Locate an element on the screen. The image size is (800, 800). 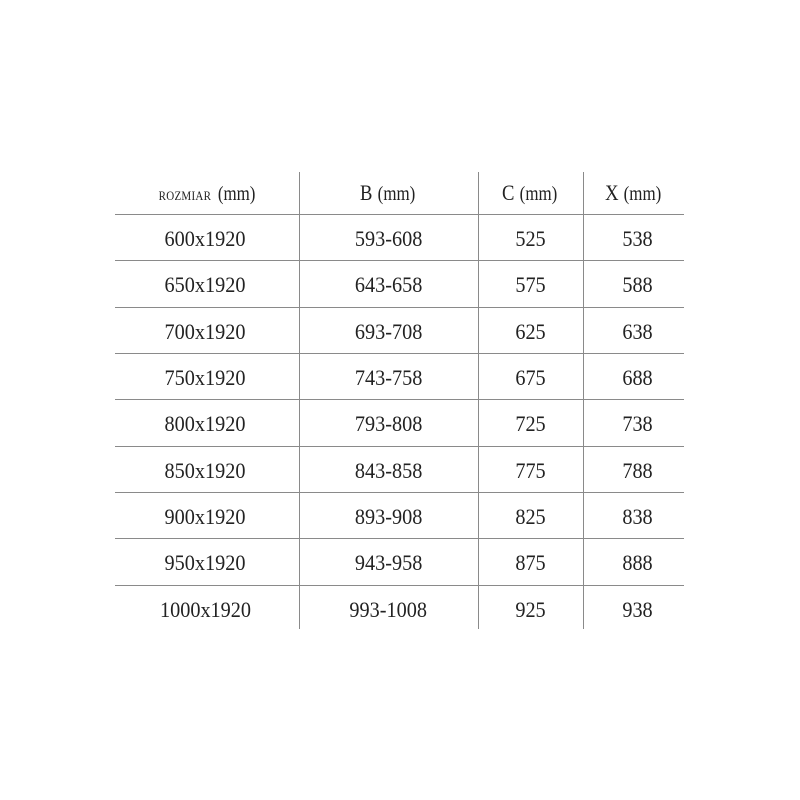
cell-value: 843-858 is located at coordinates (388, 470).